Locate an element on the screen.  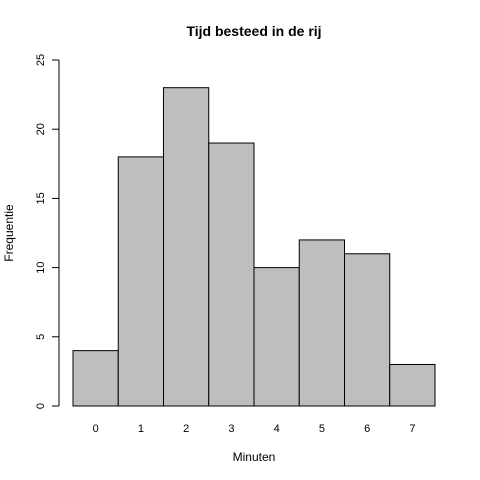
x-tick-label: 1 is located at coordinates (141, 429).